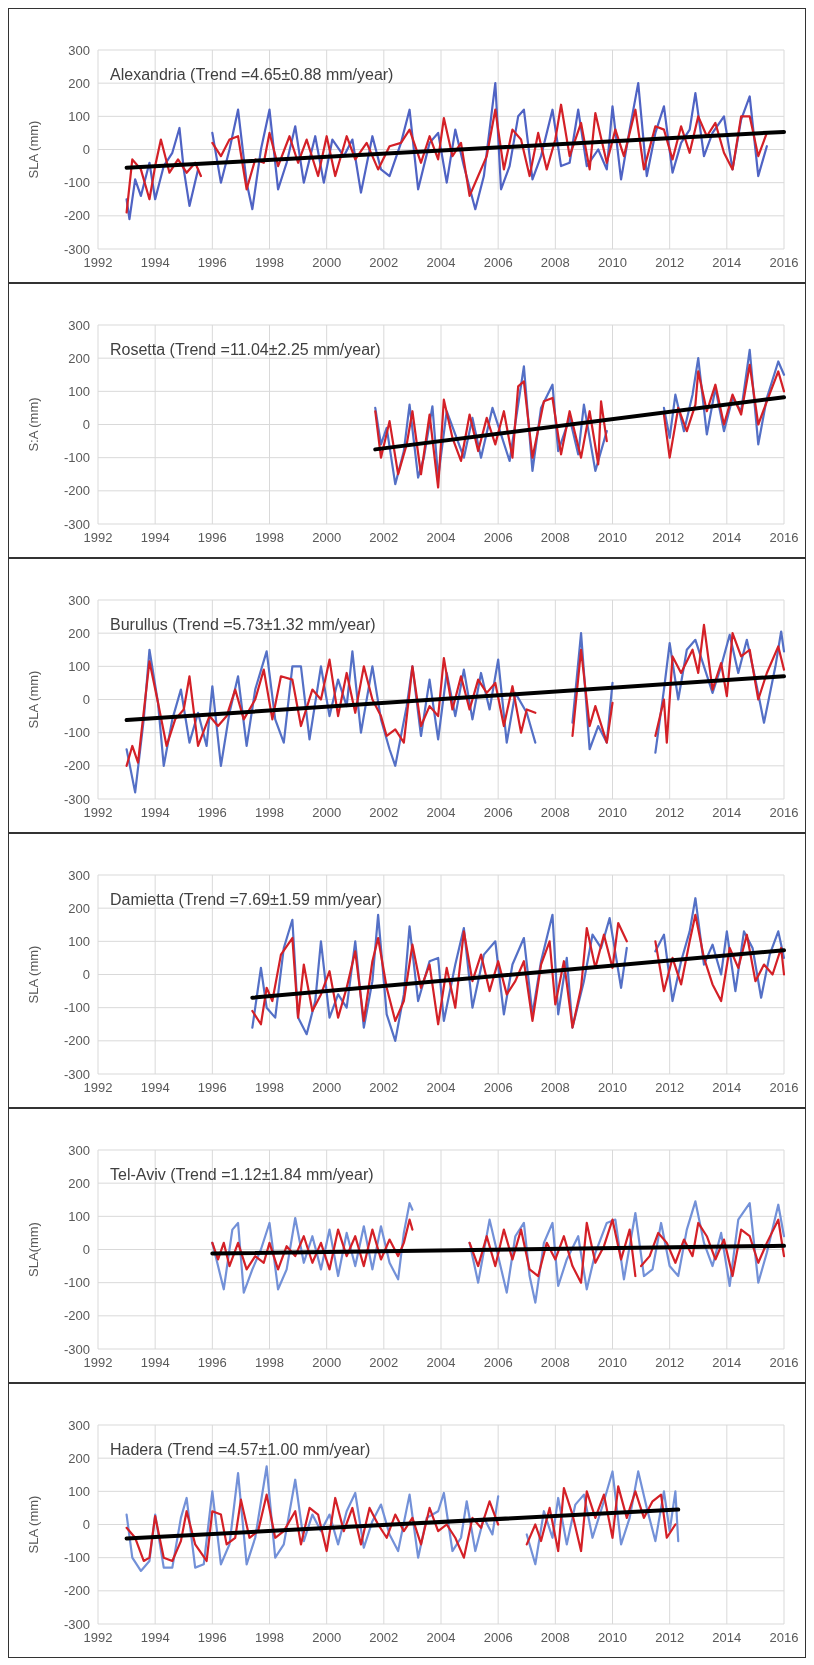 Image resolution: width=814 pixels, height=1665 pixels. I want to click on text: Hadera (Trend =4.57±1.00 mm/year), so click(240, 1449).